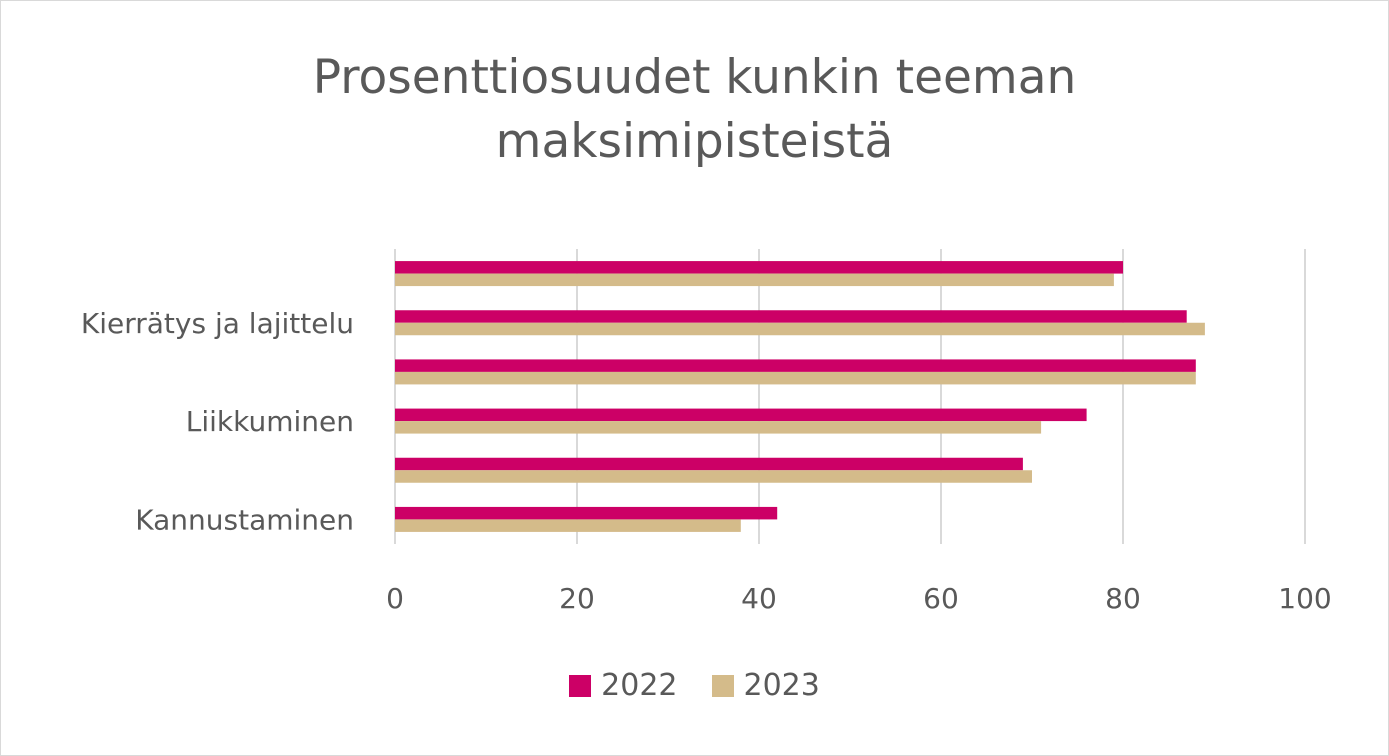 Image resolution: width=1389 pixels, height=756 pixels. What do you see at coordinates (1123, 598) in the screenshot?
I see `x-tick-label-80: 80` at bounding box center [1123, 598].